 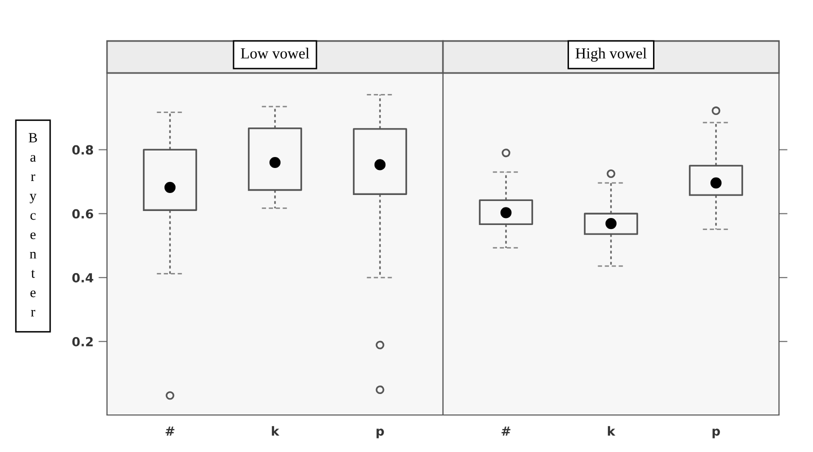 I want to click on y-tick-label: 0.4, so click(x=83, y=277).